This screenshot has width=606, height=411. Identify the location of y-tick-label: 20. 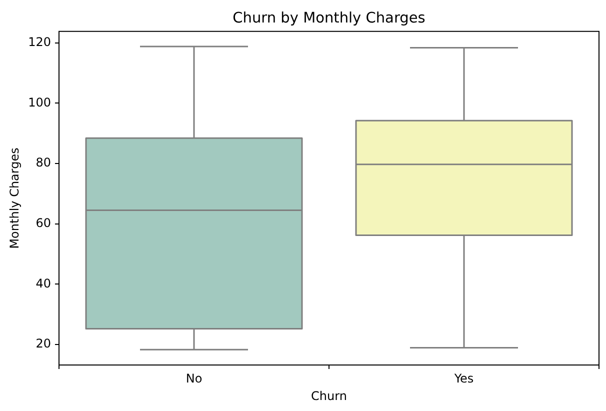
(43, 343).